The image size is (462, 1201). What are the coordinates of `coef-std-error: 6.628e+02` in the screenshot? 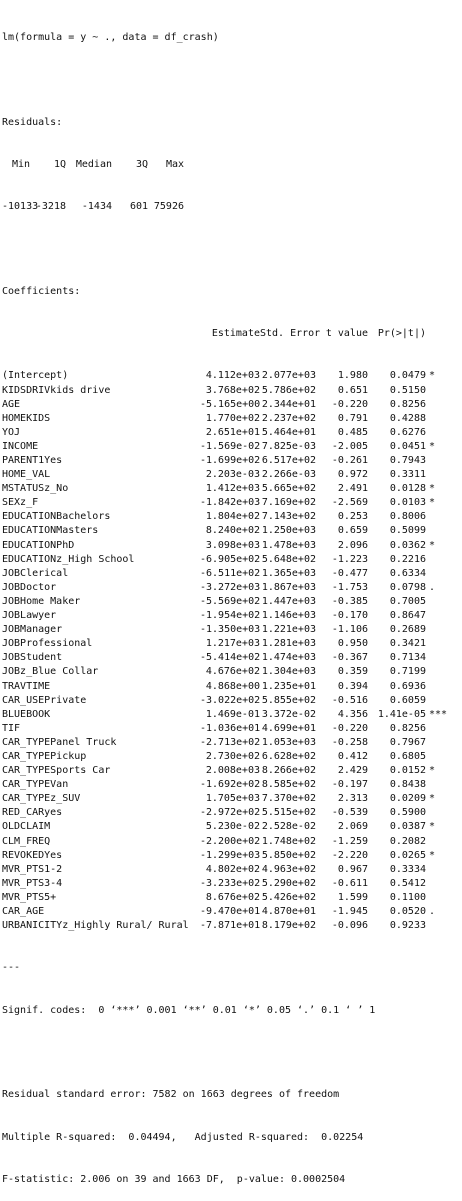 It's located at (288, 756).